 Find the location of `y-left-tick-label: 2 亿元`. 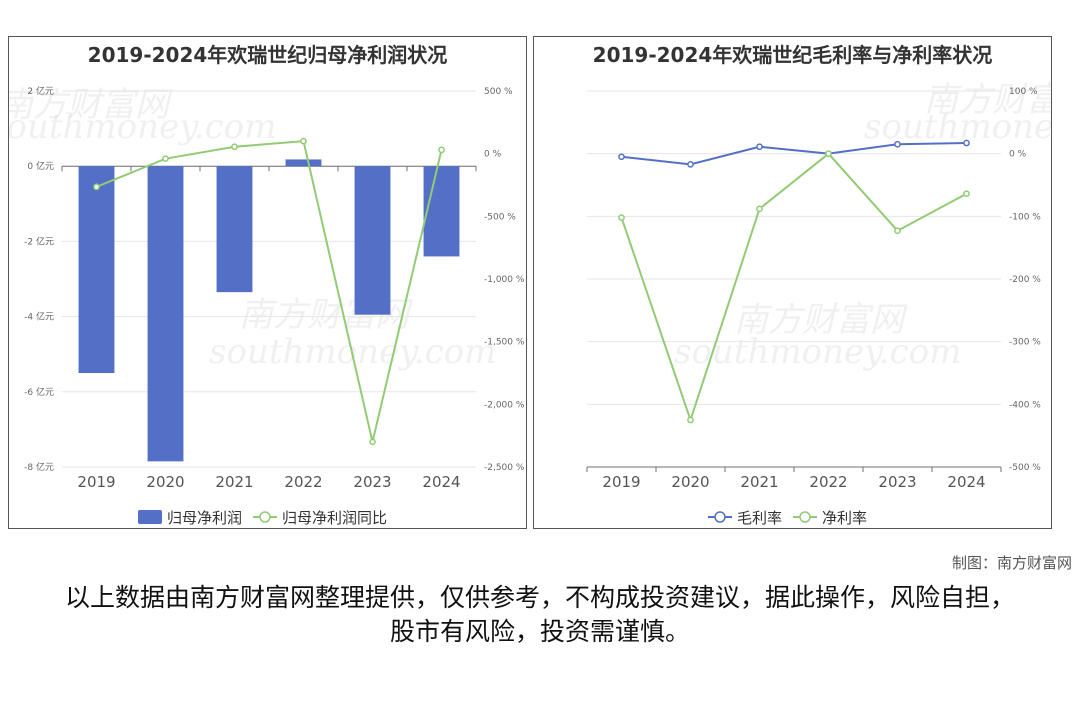

y-left-tick-label: 2 亿元 is located at coordinates (40, 91).